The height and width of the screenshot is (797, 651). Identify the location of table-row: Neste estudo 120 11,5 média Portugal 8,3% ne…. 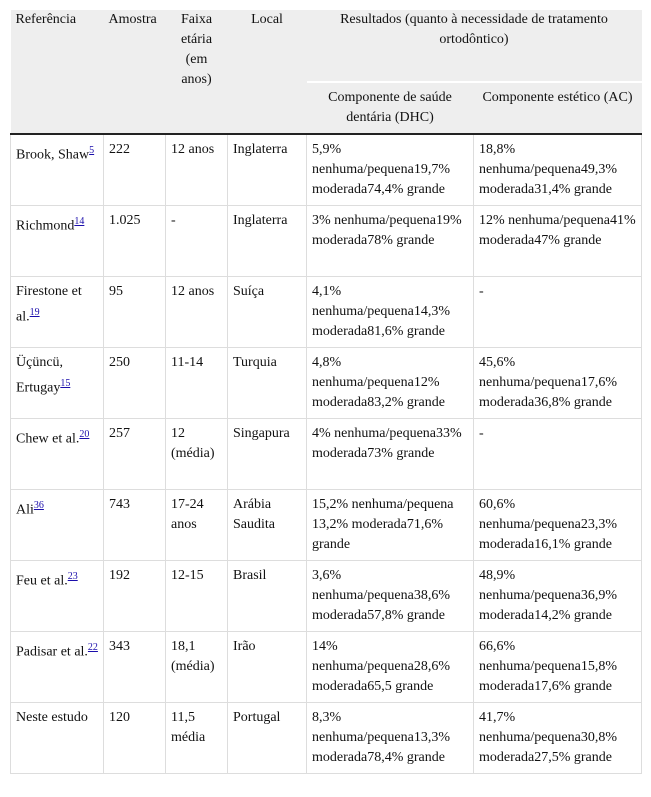
(326, 738).